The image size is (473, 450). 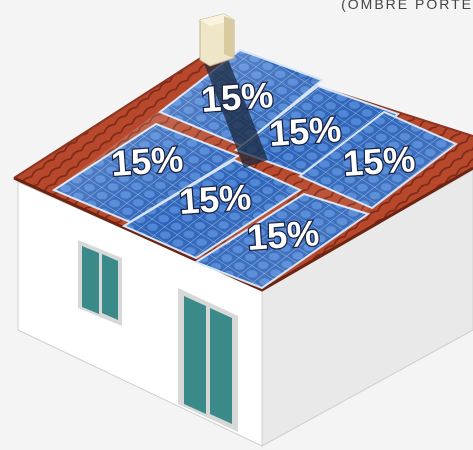 What do you see at coordinates (208, 360) in the screenshot?
I see `door-window` at bounding box center [208, 360].